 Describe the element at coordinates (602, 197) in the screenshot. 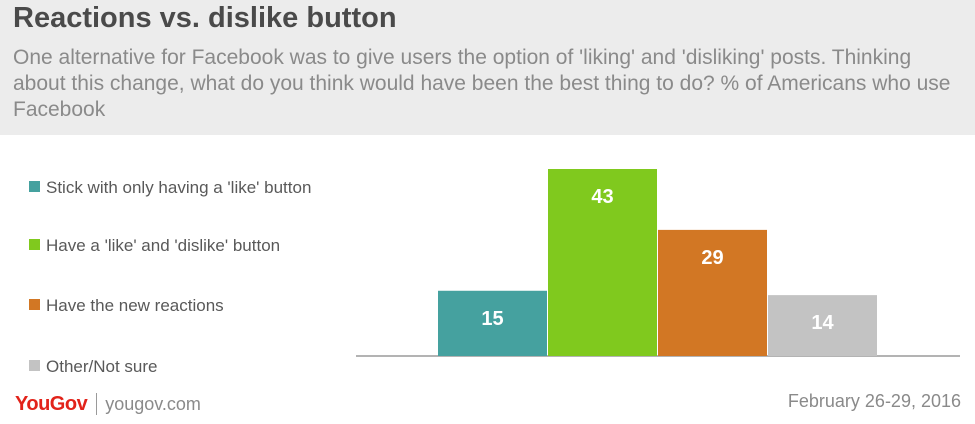

I see `bar-value-label: 43` at that location.